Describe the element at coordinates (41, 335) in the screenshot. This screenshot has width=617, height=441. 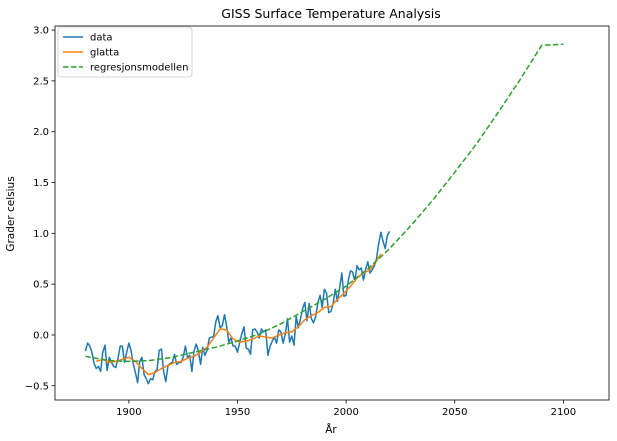
I see `y-tick-label: 0.0` at that location.